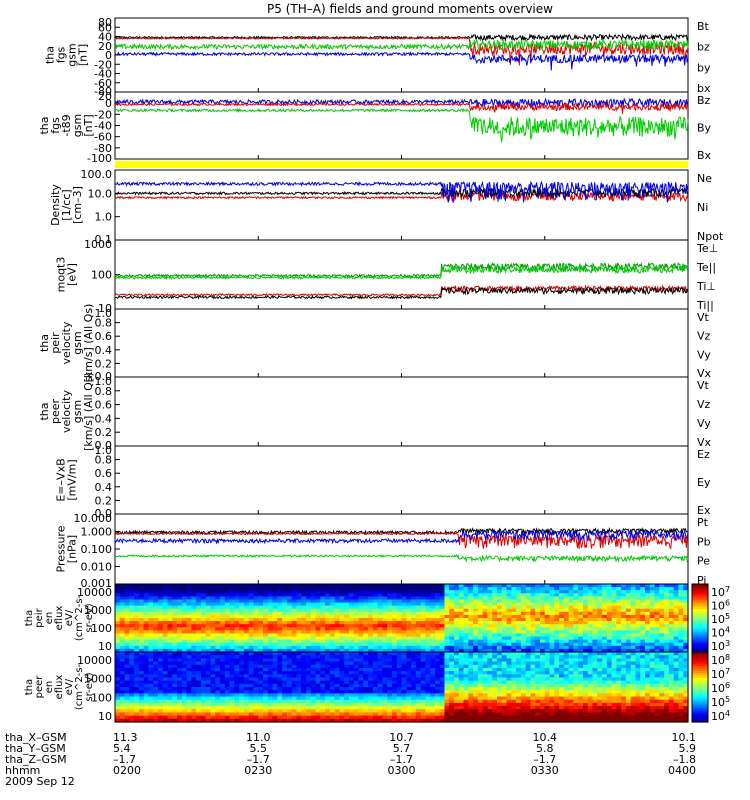 Image resolution: width=750 pixels, height=800 pixels. What do you see at coordinates (700, 640) in the screenshot?
I see `colorbar-step` at bounding box center [700, 640].